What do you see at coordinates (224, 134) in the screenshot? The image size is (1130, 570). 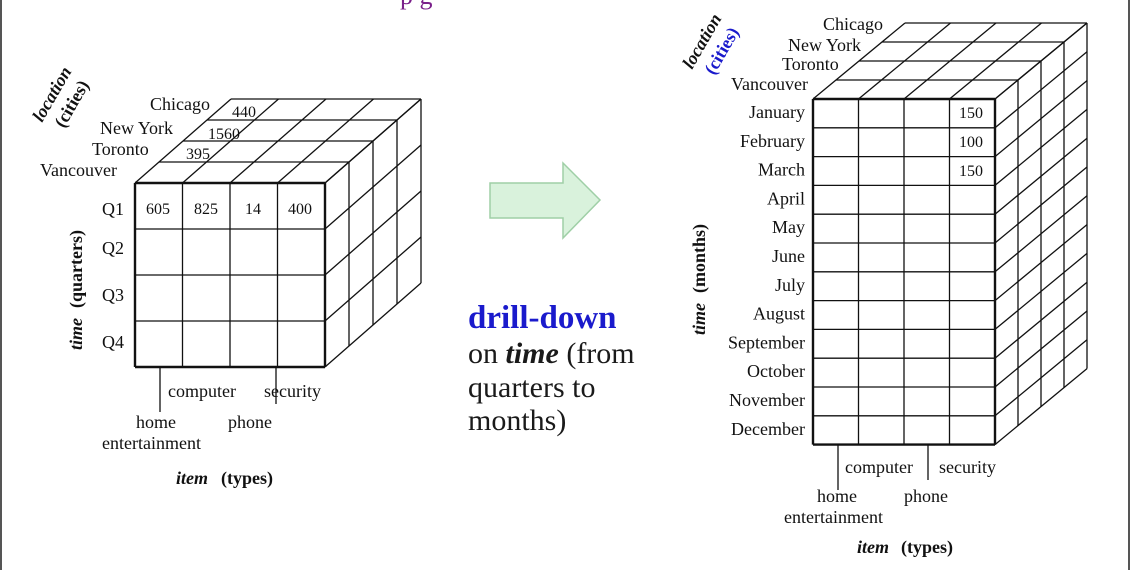 I see `left-back-value-new-york: 1560` at bounding box center [224, 134].